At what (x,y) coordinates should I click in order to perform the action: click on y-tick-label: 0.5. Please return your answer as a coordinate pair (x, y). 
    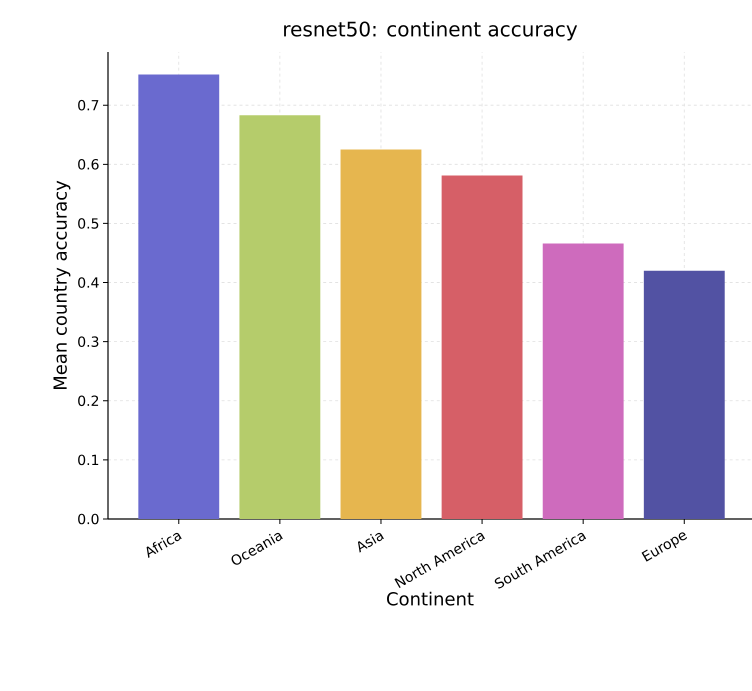
    Looking at the image, I should click on (88, 223).